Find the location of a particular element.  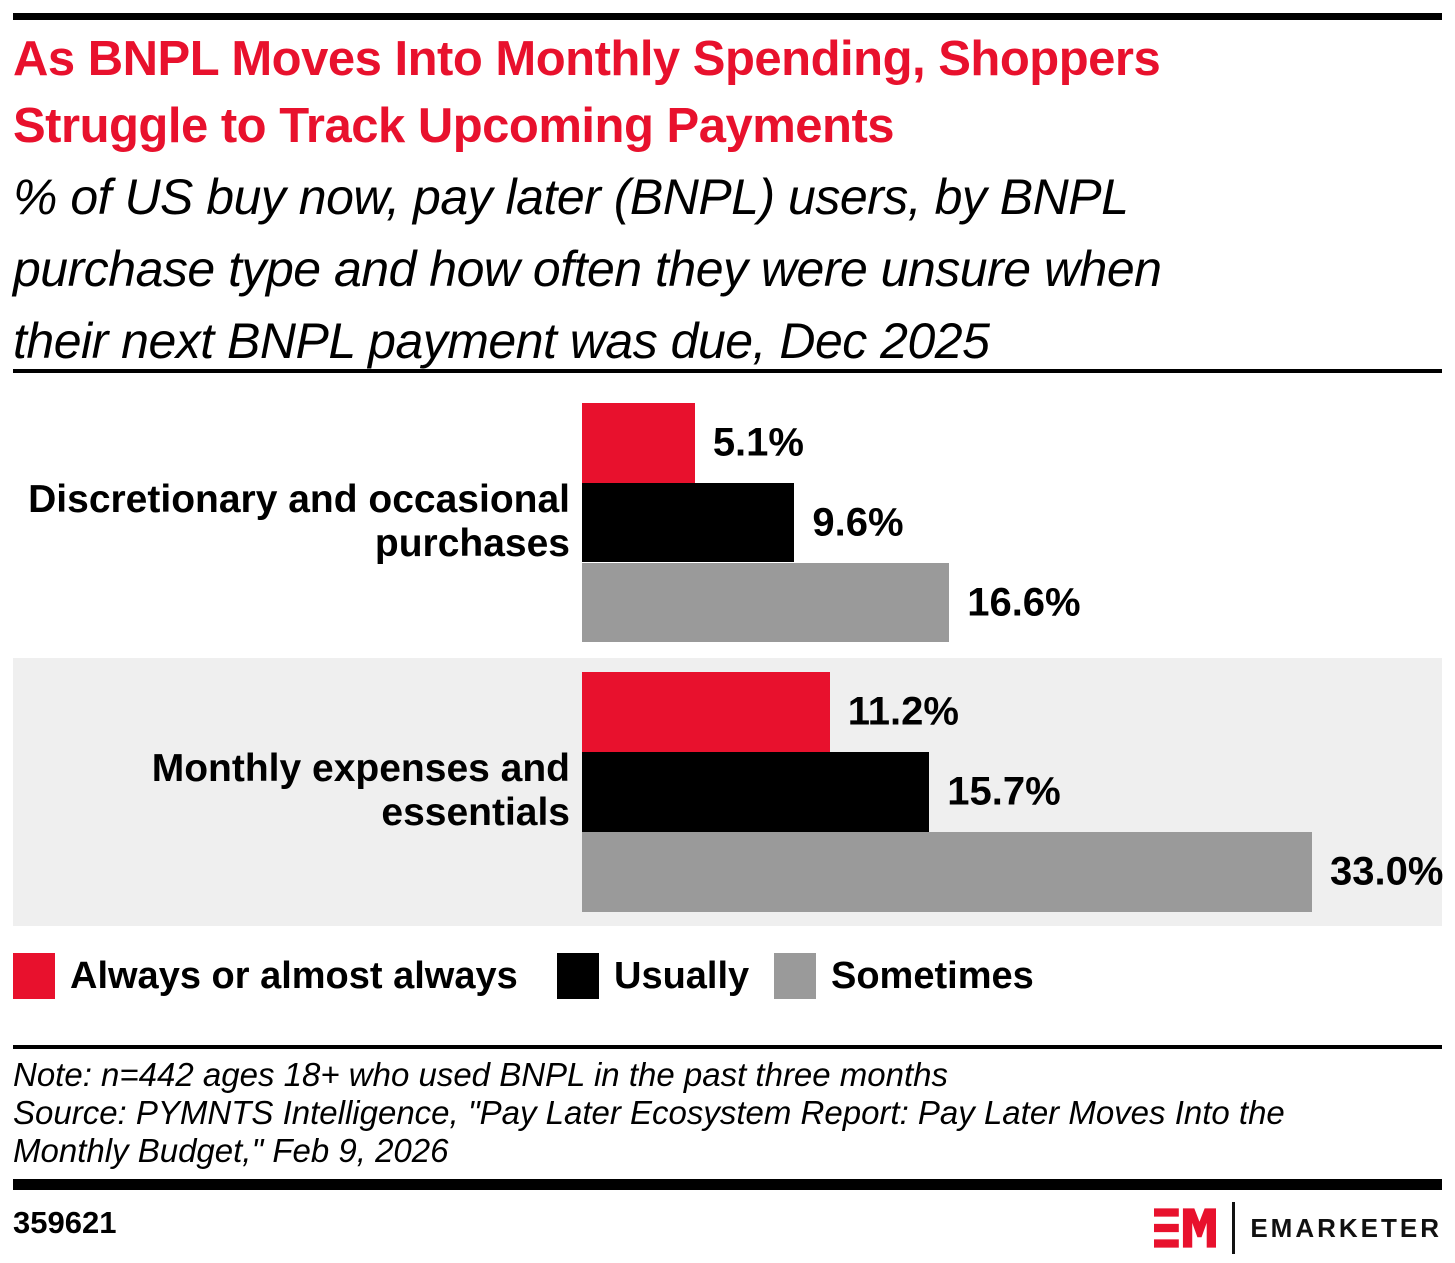

value-label: 33.0% is located at coordinates (1387, 871).